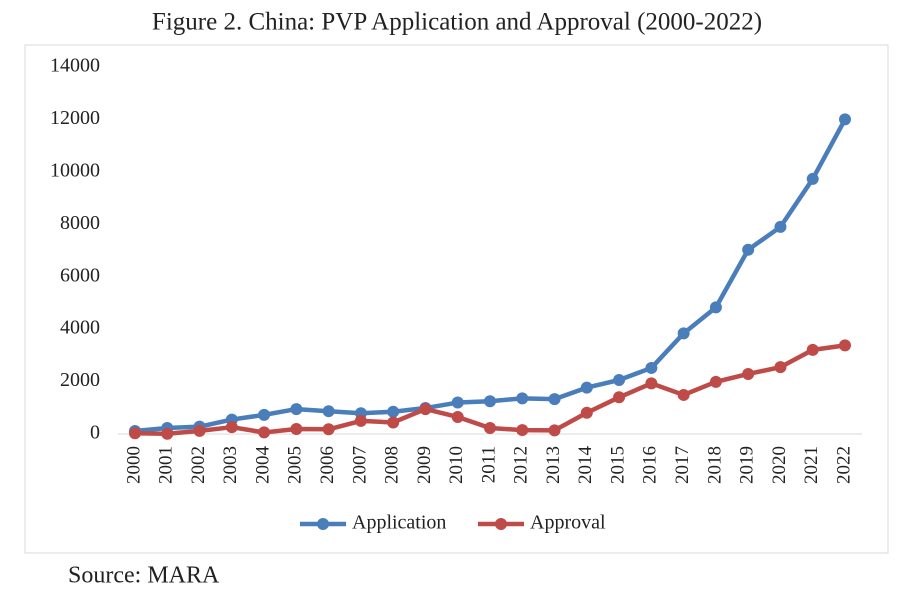 This screenshot has width=914, height=597. What do you see at coordinates (133, 465) in the screenshot?
I see `x-tick-label: 2000` at bounding box center [133, 465].